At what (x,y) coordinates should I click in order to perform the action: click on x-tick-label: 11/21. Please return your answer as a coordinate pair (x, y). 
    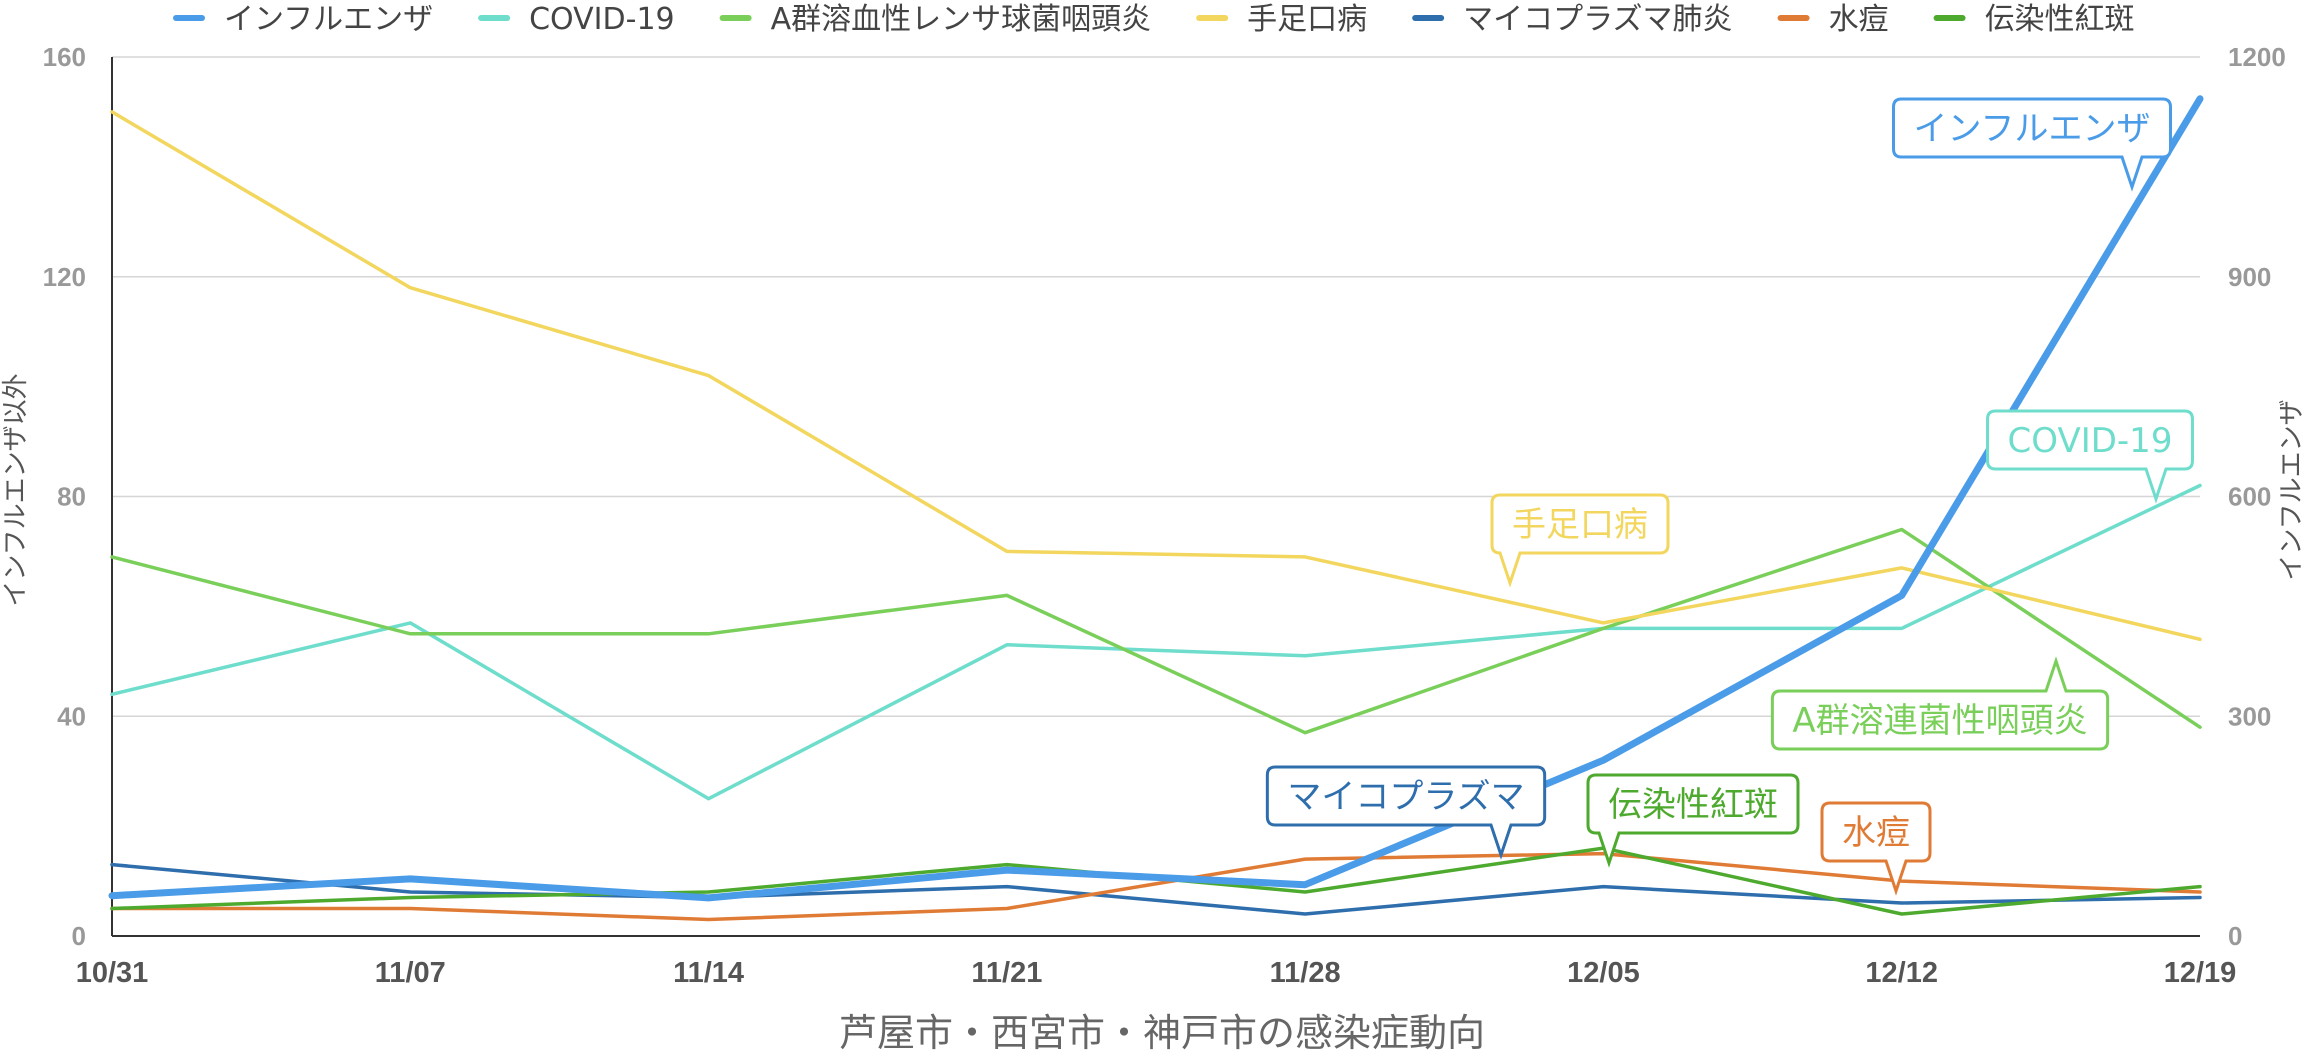
    Looking at the image, I should click on (1006, 973).